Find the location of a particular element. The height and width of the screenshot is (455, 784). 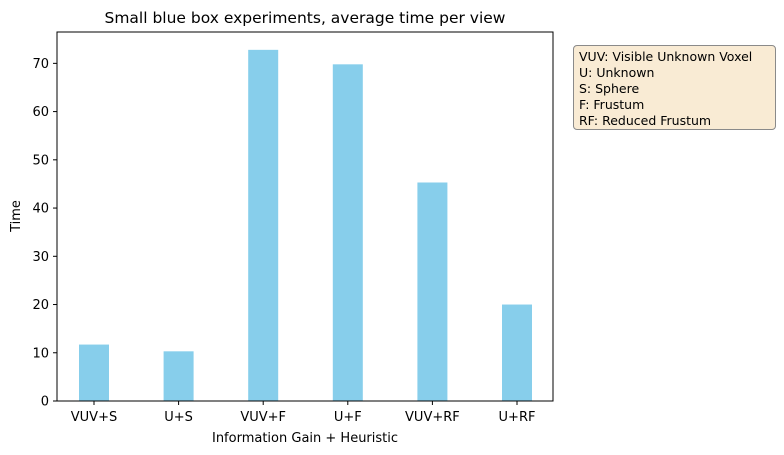

key-line-s: S: Sphere is located at coordinates (609, 88).